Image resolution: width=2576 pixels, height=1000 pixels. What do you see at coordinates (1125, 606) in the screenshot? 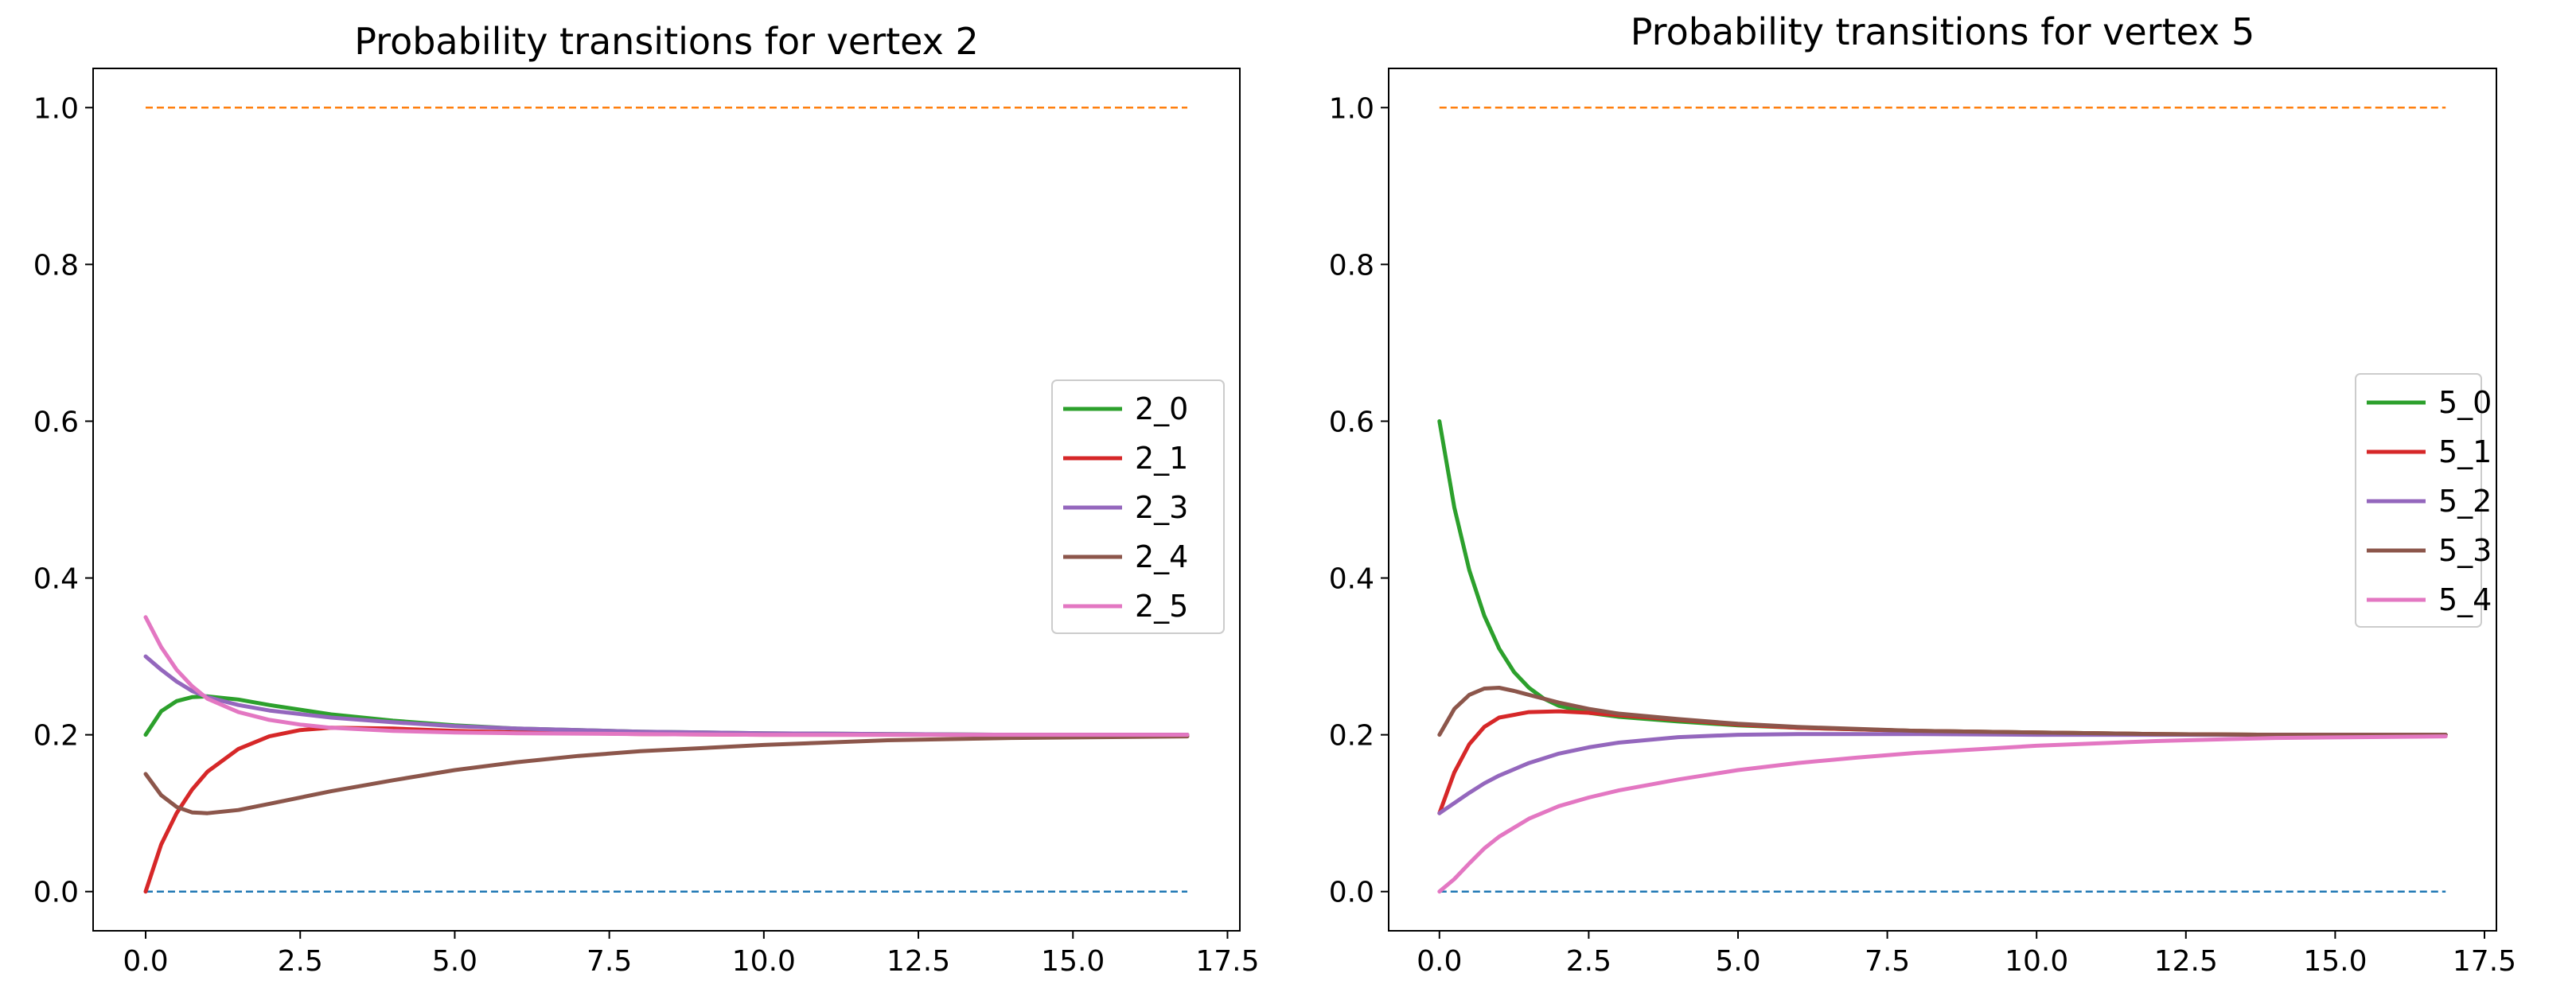
I see `legend-item-2_5: 2_5` at bounding box center [1125, 606].